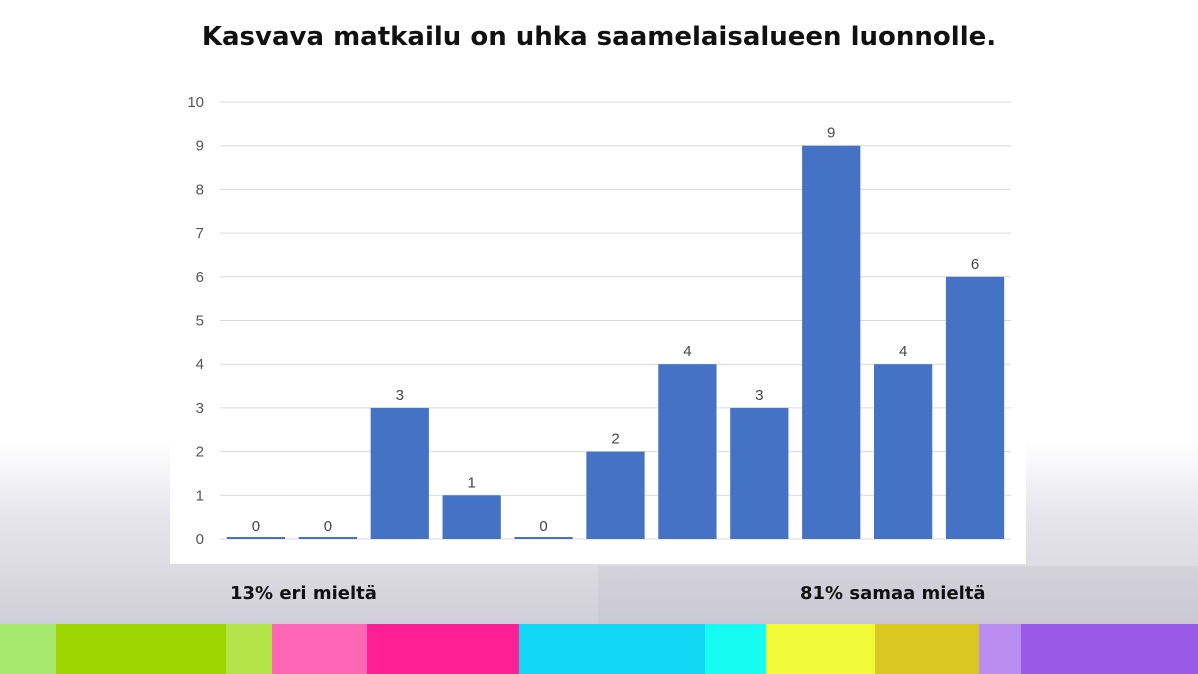  I want to click on agree-caption: 81% samaa mieltä, so click(893, 593).